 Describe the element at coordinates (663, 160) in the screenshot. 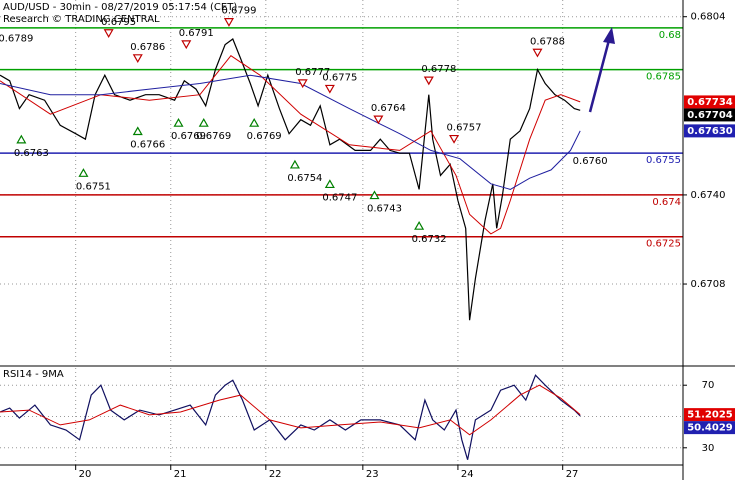

I see `level-label: 0.6755` at that location.